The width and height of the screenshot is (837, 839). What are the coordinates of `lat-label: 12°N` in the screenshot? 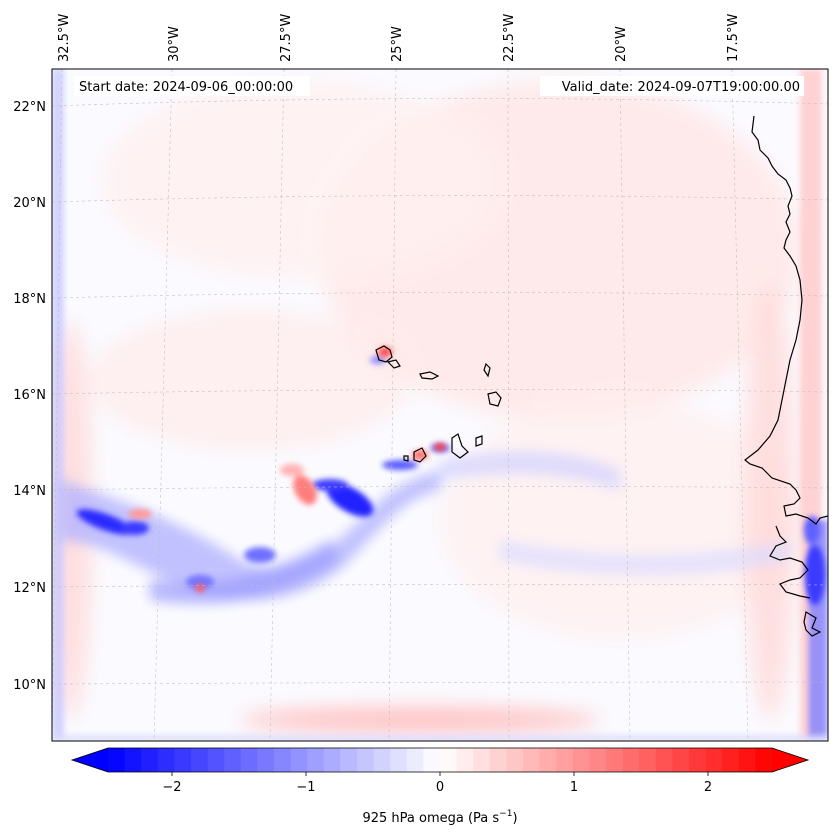 It's located at (29, 588).